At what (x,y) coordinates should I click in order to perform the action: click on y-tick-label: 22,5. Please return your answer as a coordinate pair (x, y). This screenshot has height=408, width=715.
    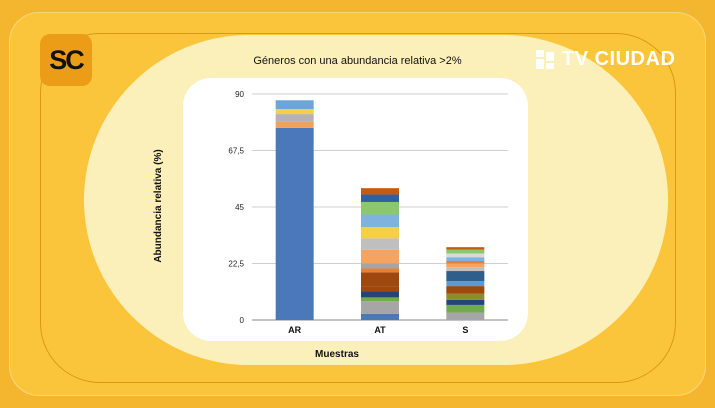
    Looking at the image, I should click on (236, 264).